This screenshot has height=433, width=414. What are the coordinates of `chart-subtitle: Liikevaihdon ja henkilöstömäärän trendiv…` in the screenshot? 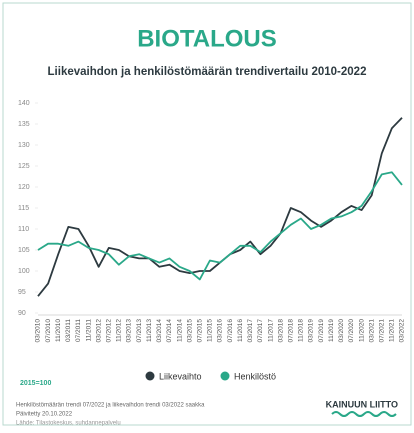 It's located at (207, 72).